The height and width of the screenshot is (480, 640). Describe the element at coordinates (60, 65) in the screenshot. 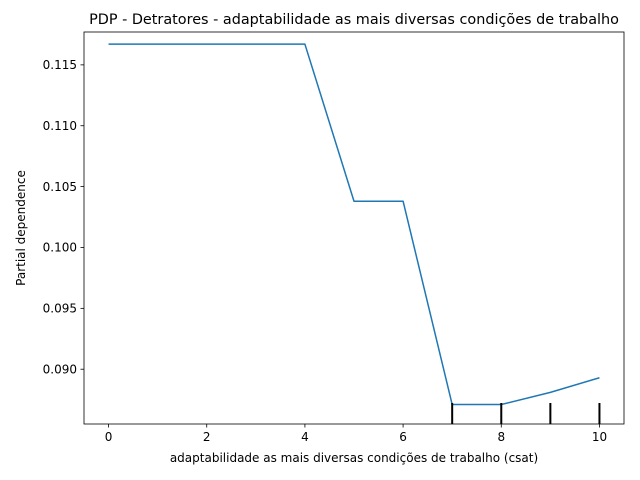

I see `y-tick-label: 0.115` at that location.